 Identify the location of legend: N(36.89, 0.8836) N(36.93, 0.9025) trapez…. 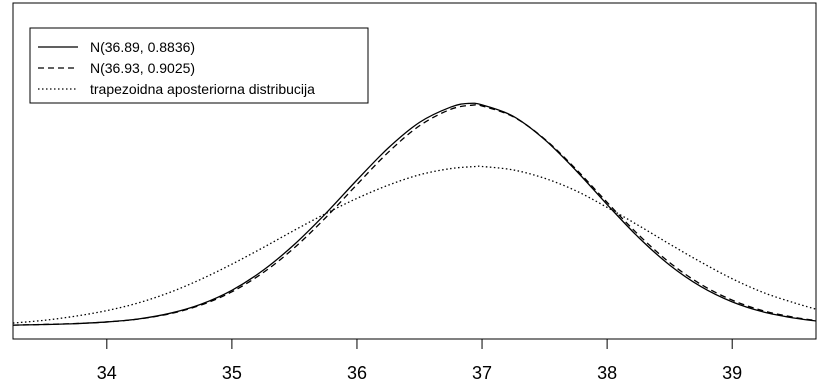
(199, 65).